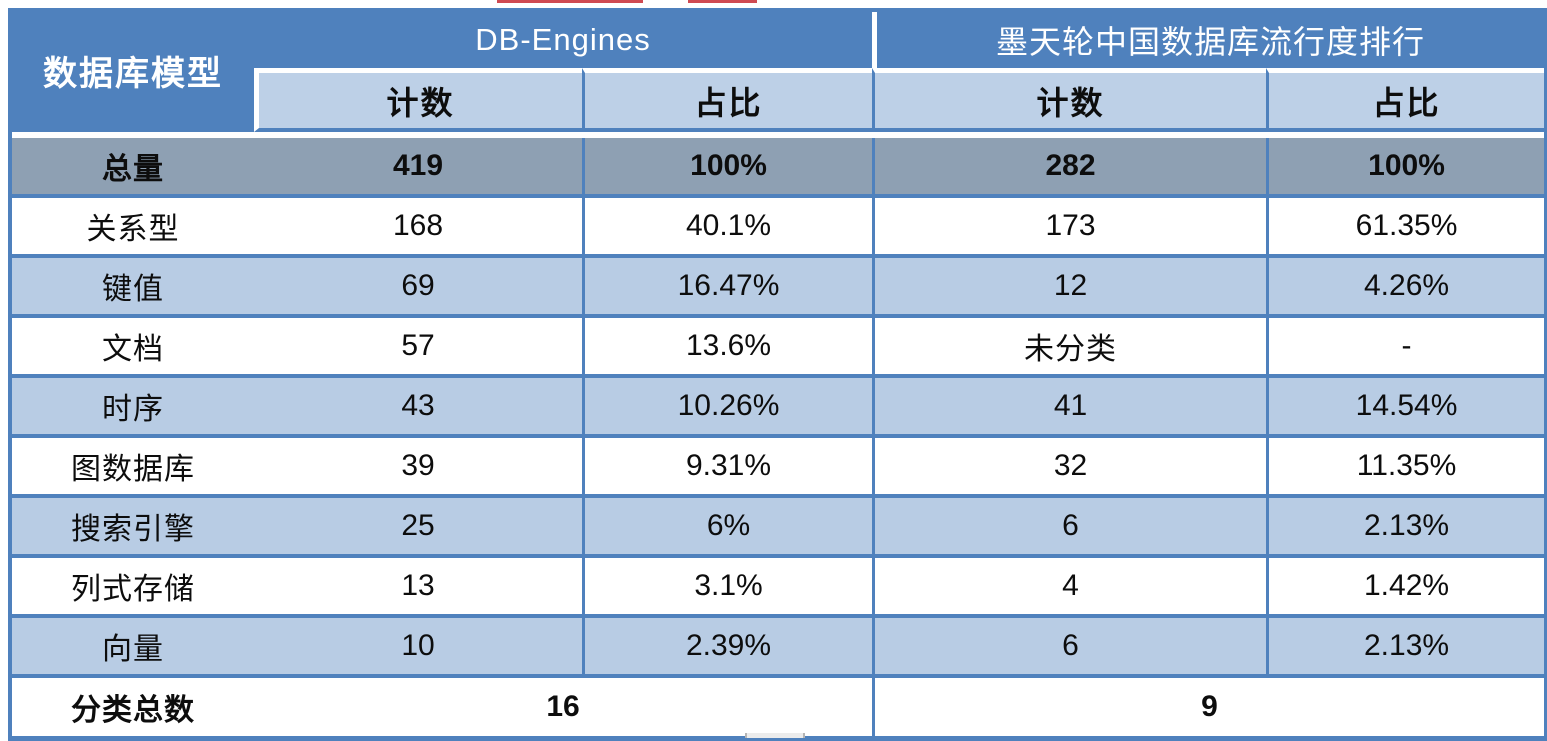 The height and width of the screenshot is (741, 1547). I want to click on table-cell: 4, so click(1069, 588).